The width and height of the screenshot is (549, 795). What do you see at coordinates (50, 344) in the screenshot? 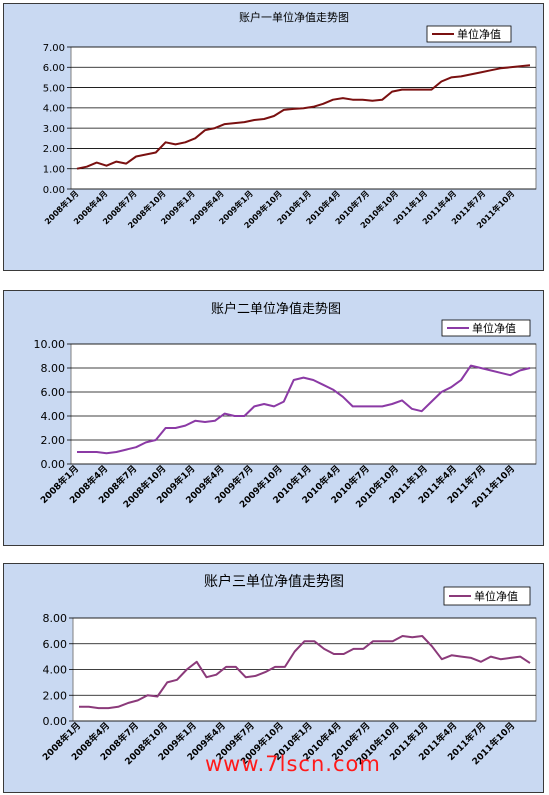
I see `y-tick-label: 10.00` at bounding box center [50, 344].